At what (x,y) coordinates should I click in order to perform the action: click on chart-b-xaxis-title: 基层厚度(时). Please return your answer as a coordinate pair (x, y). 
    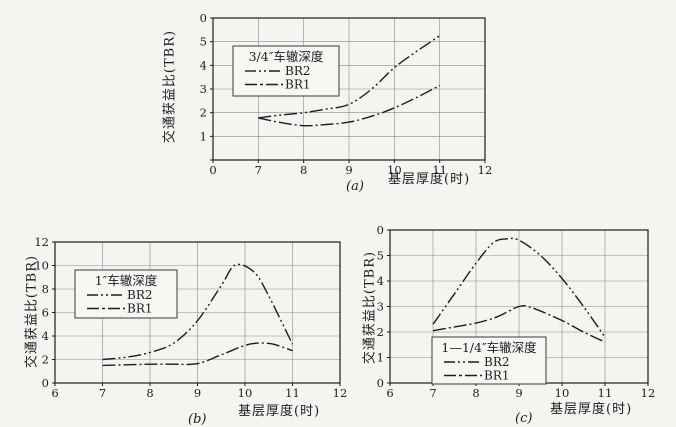
    Looking at the image, I should click on (279, 411).